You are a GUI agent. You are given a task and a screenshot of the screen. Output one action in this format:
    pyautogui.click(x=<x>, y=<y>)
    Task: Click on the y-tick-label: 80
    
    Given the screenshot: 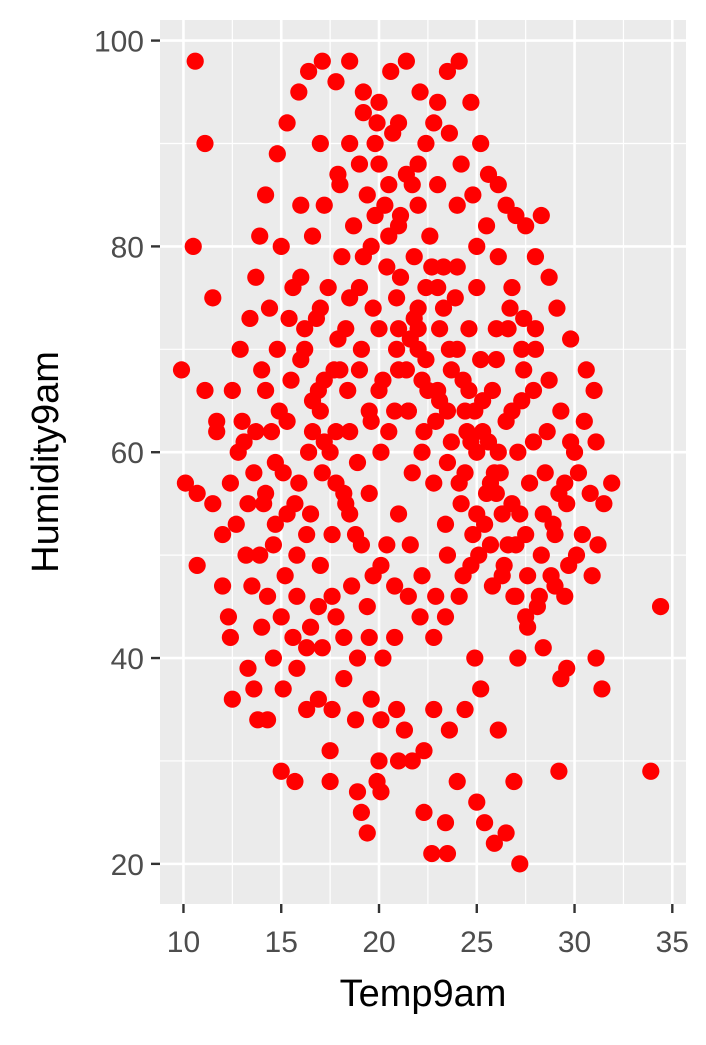 What is the action you would take?
    pyautogui.click(x=127, y=247)
    